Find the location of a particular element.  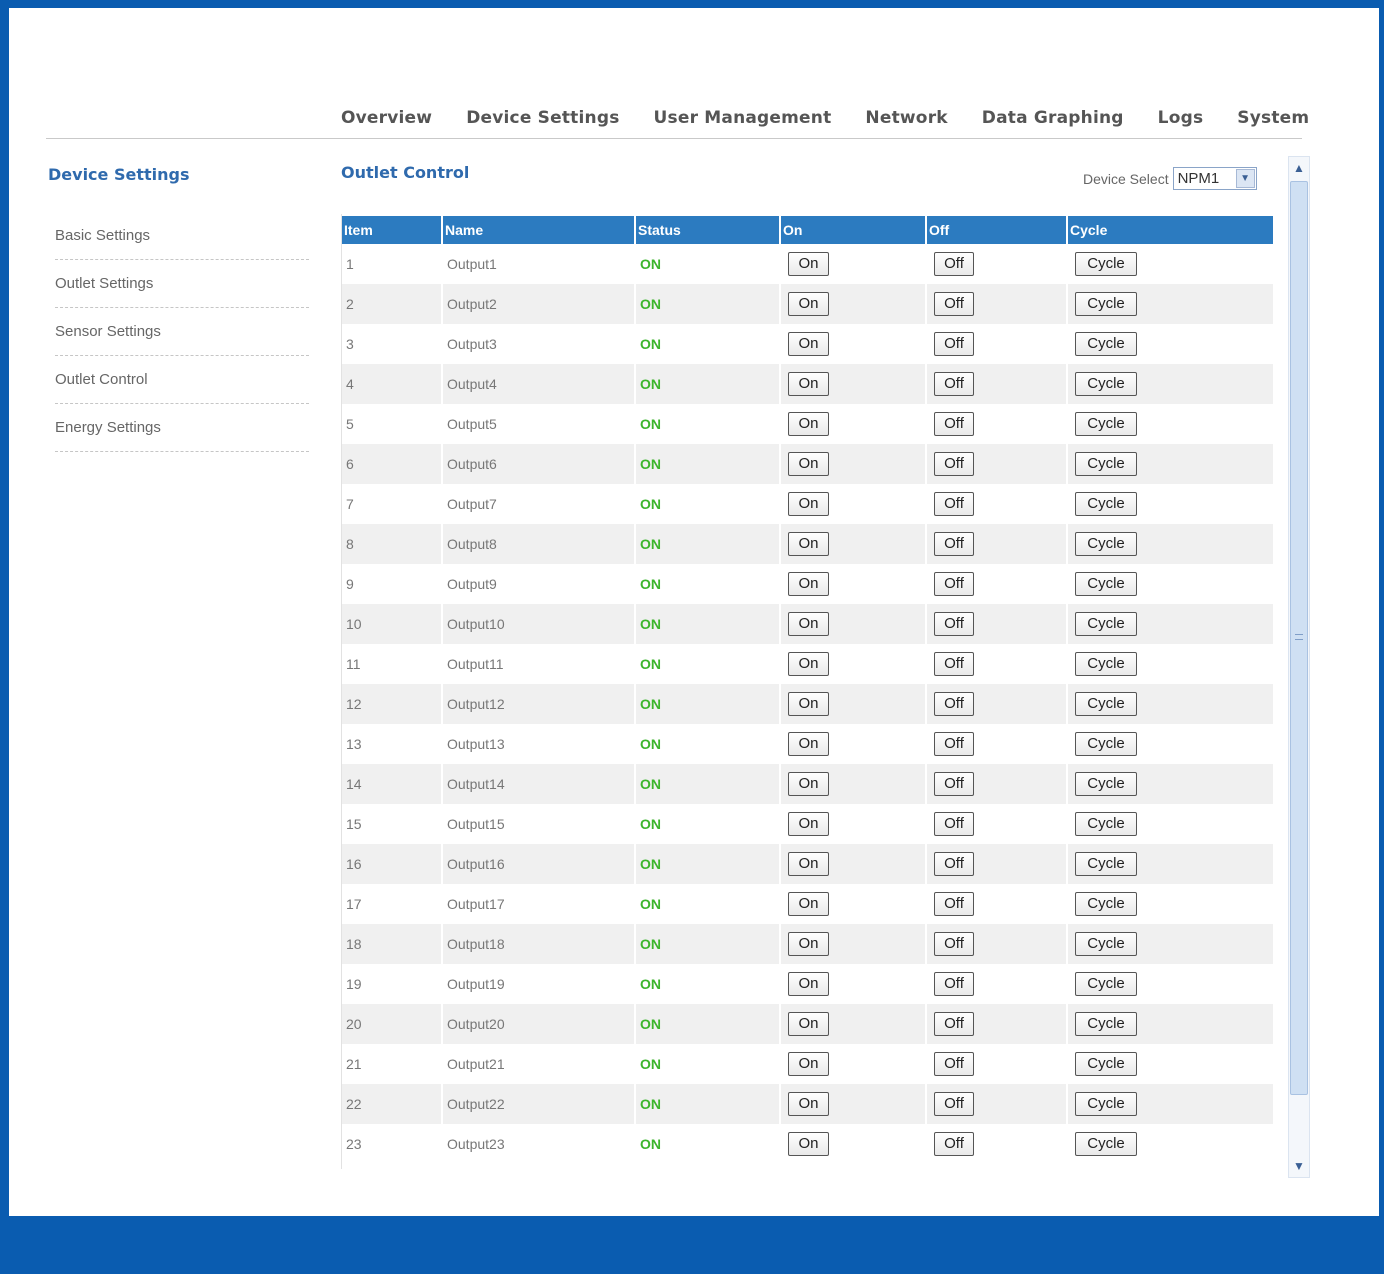

sidebar-item-basic-settings: Basic Settings is located at coordinates (182, 236).